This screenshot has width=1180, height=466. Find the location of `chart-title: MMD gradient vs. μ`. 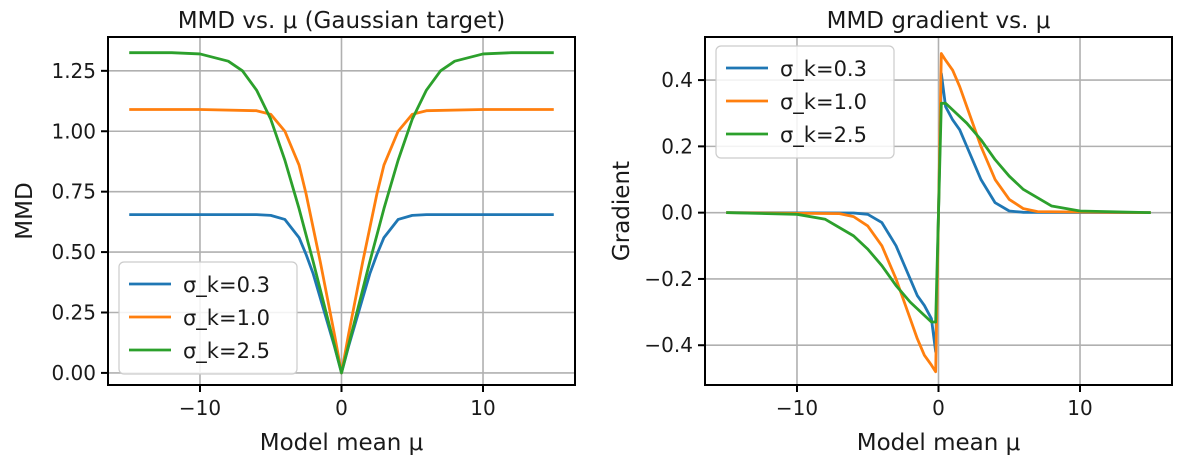

chart-title: MMD gradient vs. μ is located at coordinates (939, 21).